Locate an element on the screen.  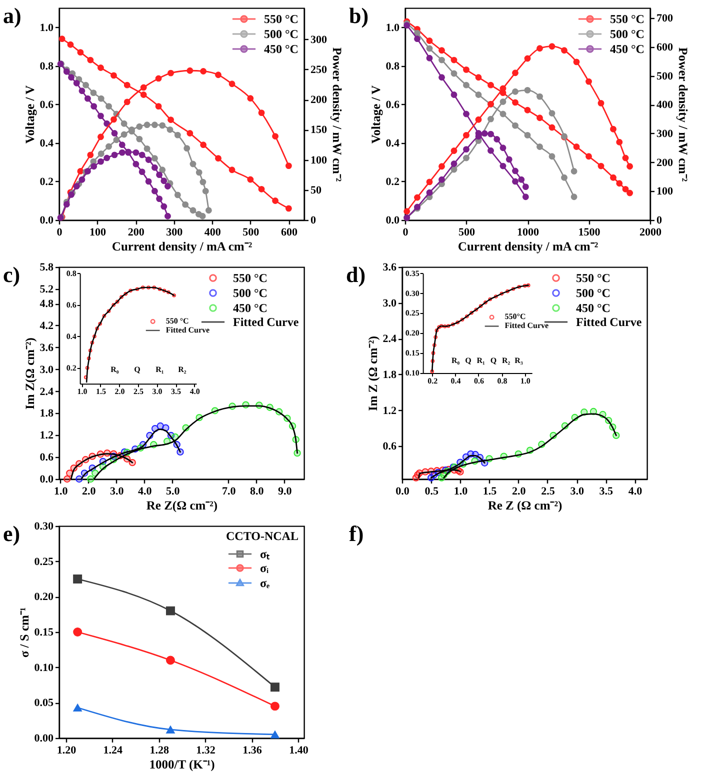
x-tick-label: 0.6 is located at coordinates (479, 381).